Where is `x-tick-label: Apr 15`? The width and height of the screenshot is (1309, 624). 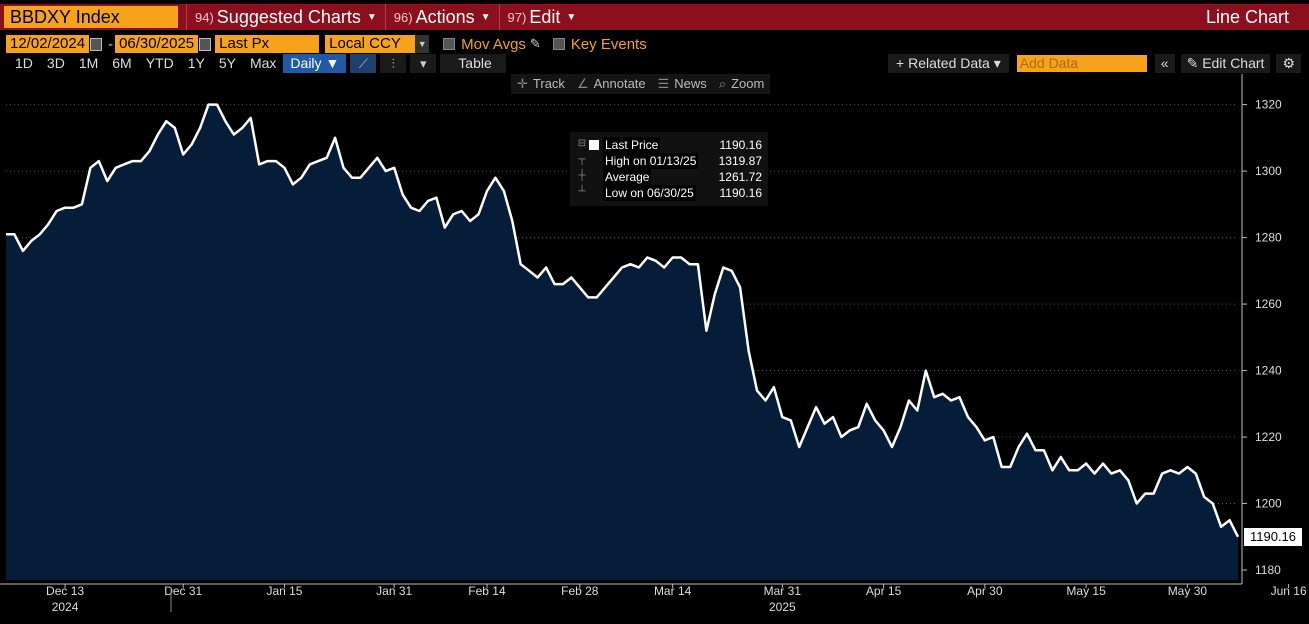
x-tick-label: Apr 15 is located at coordinates (884, 591).